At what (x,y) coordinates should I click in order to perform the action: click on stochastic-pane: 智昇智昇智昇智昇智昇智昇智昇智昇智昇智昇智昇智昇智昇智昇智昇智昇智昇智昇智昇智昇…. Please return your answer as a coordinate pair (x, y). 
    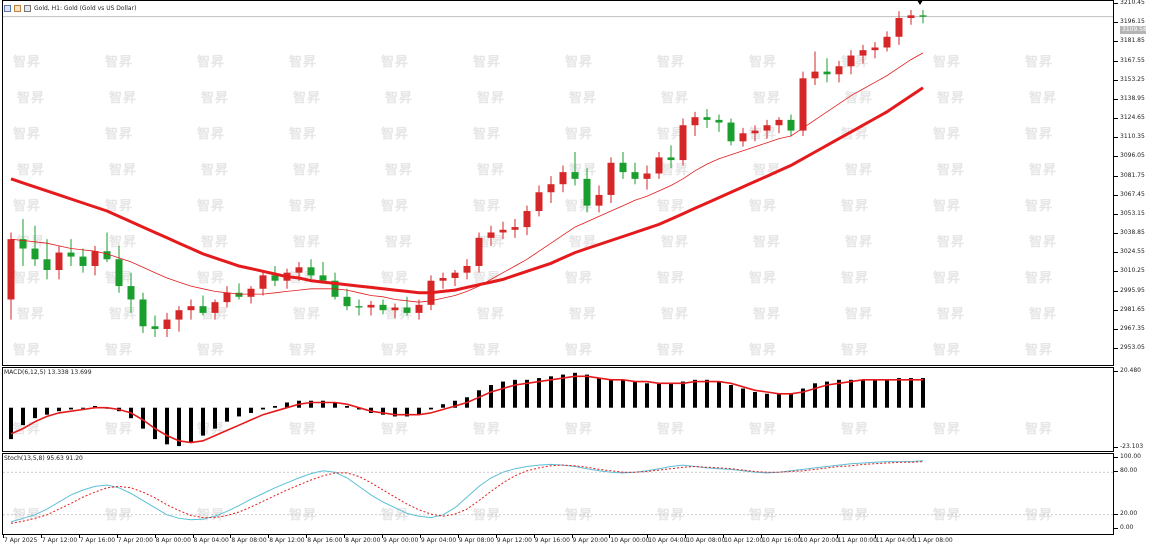
    Looking at the image, I should click on (558, 494).